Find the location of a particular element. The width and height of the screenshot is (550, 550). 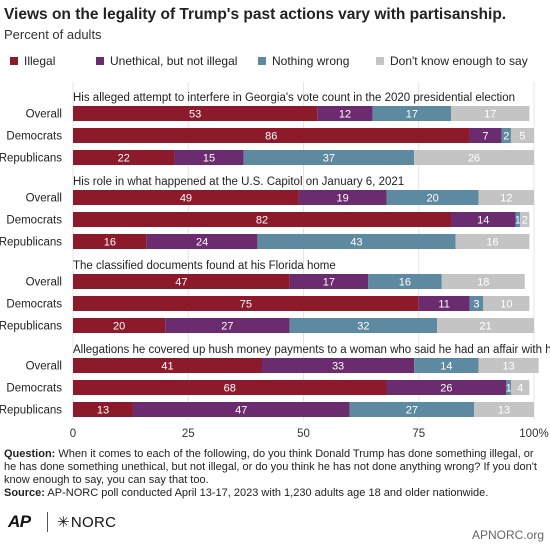

legend-swatch-illegal is located at coordinates (14, 61).